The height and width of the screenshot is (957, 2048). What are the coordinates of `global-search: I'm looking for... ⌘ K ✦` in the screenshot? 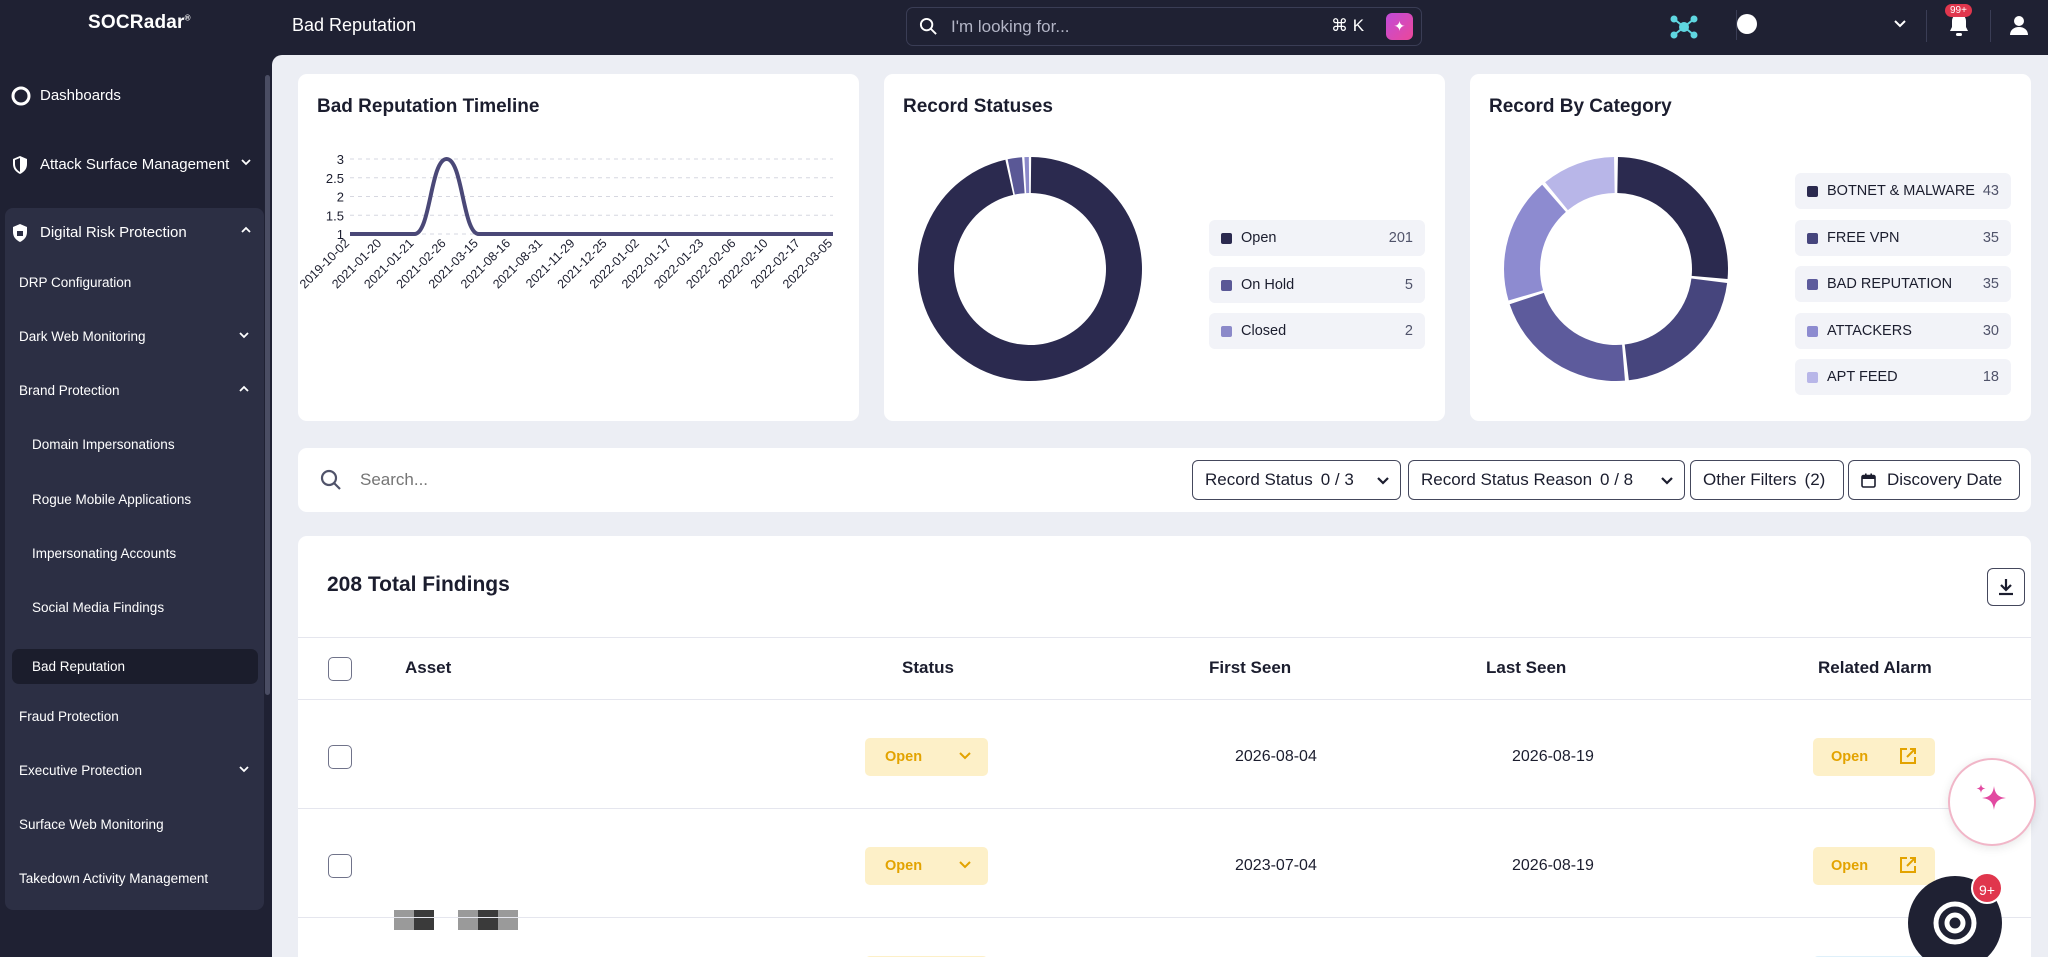 It's located at (1164, 26).